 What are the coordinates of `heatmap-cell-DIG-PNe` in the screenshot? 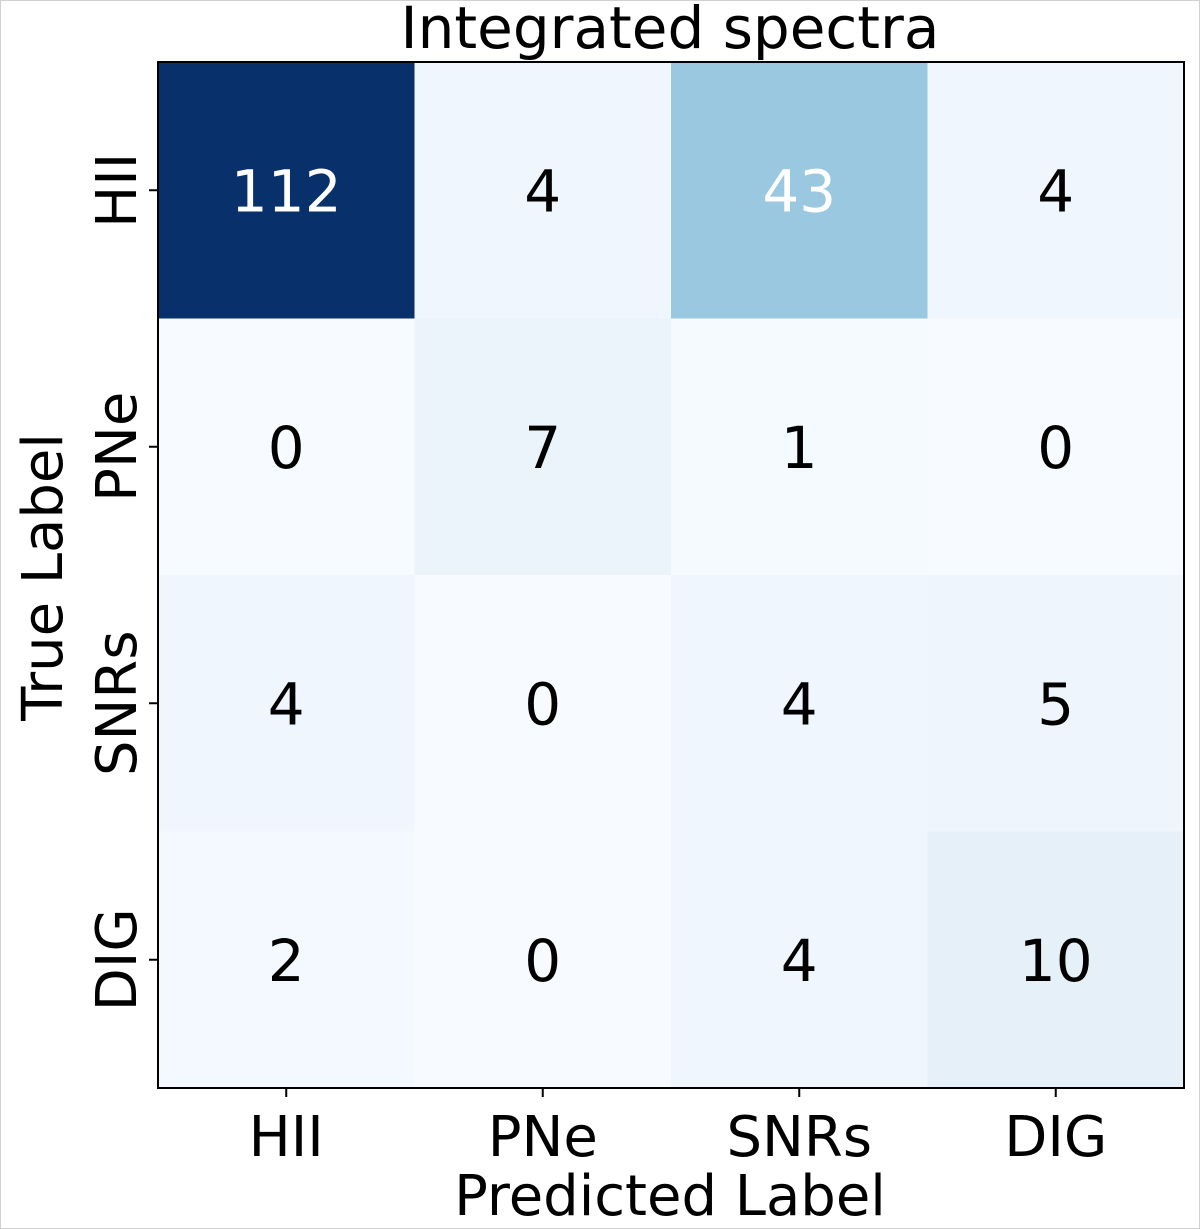 It's located at (543, 960).